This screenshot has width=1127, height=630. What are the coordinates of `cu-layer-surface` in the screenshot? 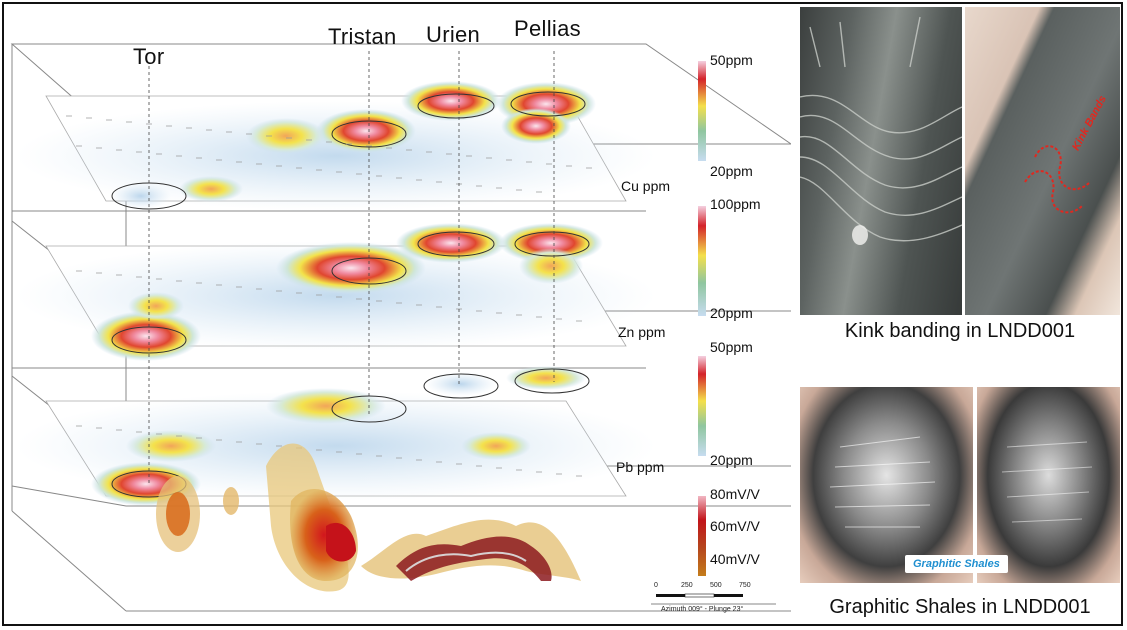 It's located at (336, 146).